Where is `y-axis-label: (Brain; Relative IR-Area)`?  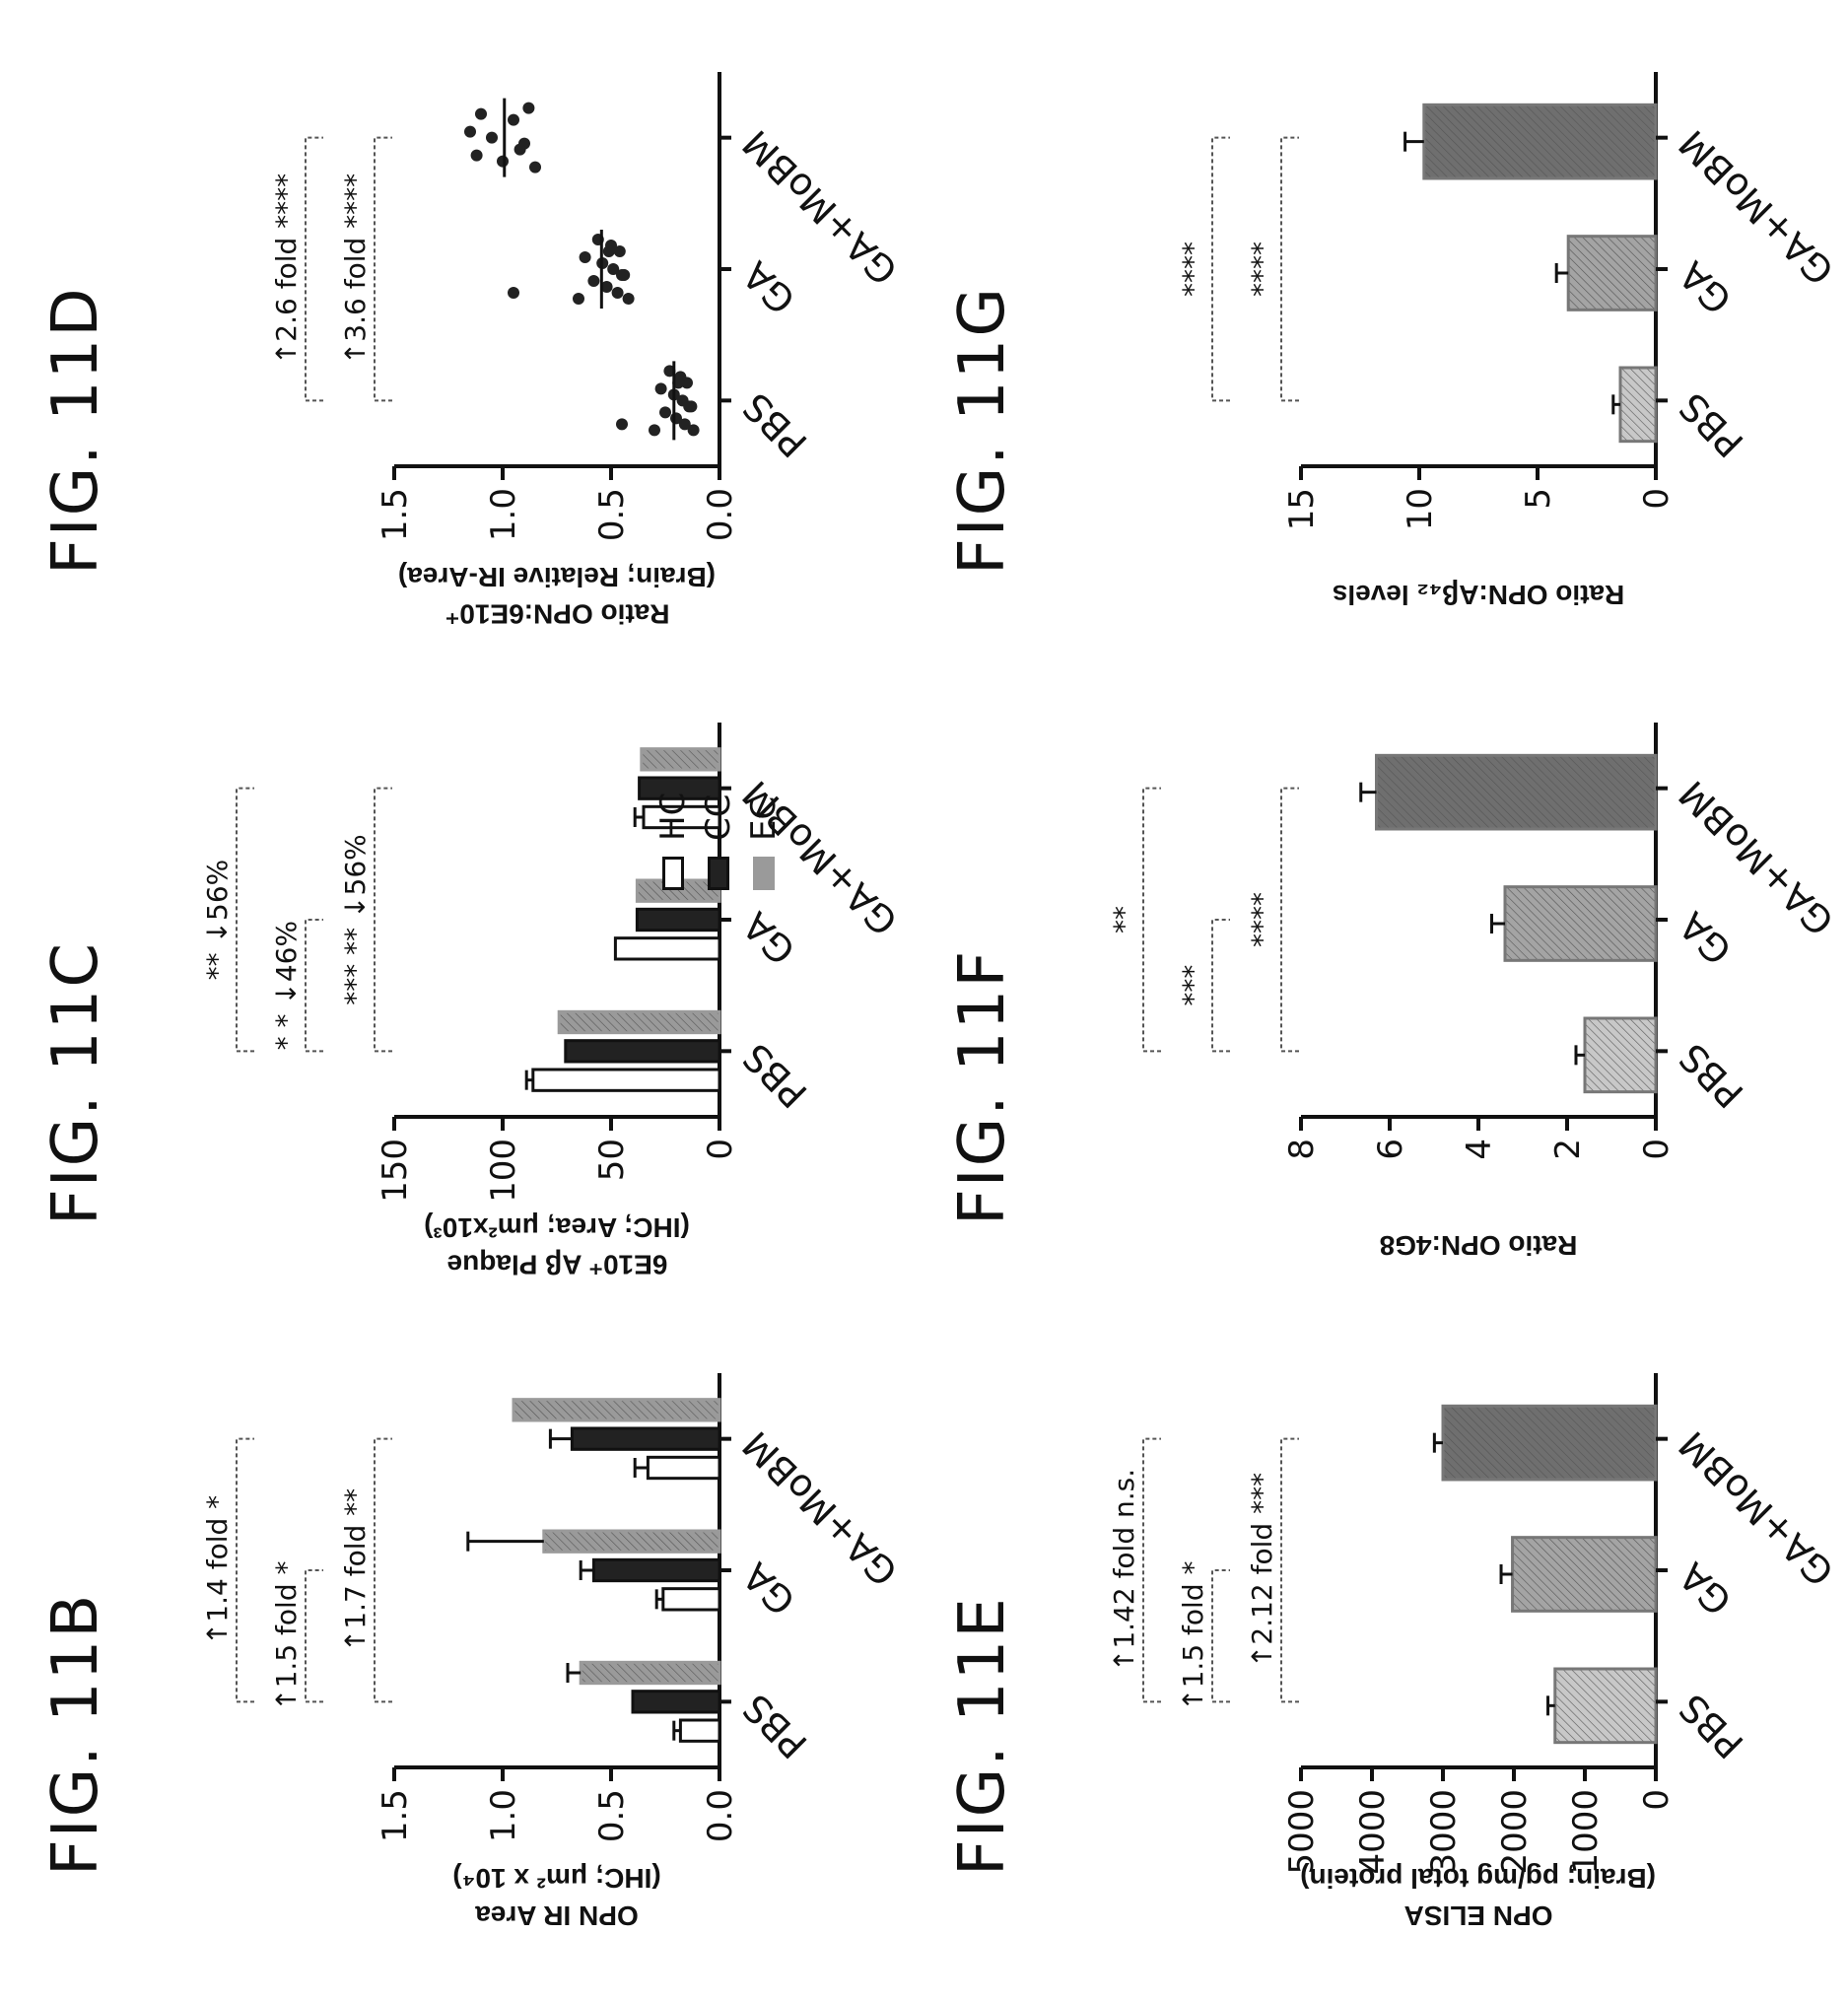 y-axis-label: (Brain; Relative IR-Area) is located at coordinates (557, 577).